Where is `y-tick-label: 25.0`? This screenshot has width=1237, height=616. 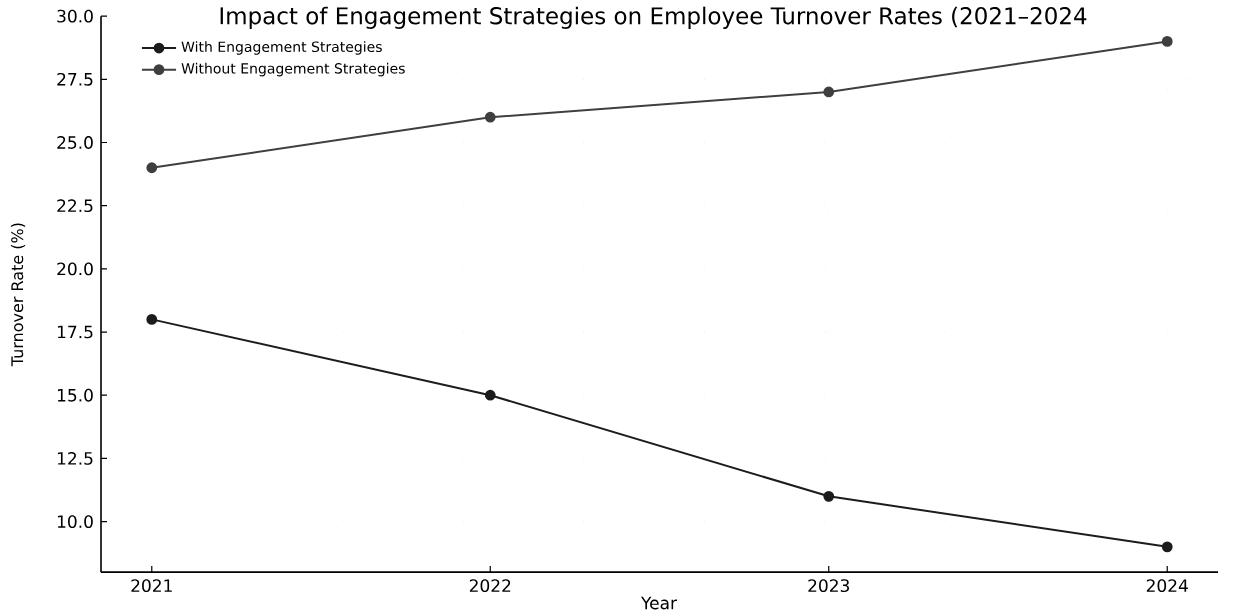 y-tick-label: 25.0 is located at coordinates (75, 142).